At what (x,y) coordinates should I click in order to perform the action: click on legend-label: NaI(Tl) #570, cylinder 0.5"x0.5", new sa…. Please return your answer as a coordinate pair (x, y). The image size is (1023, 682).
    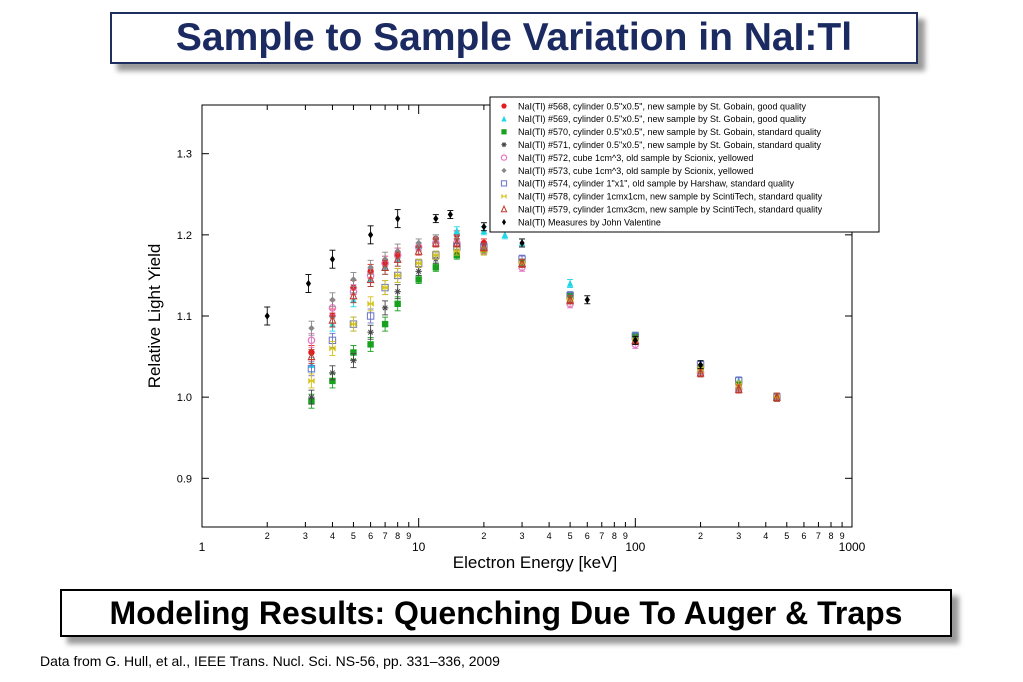
    Looking at the image, I should click on (670, 132).